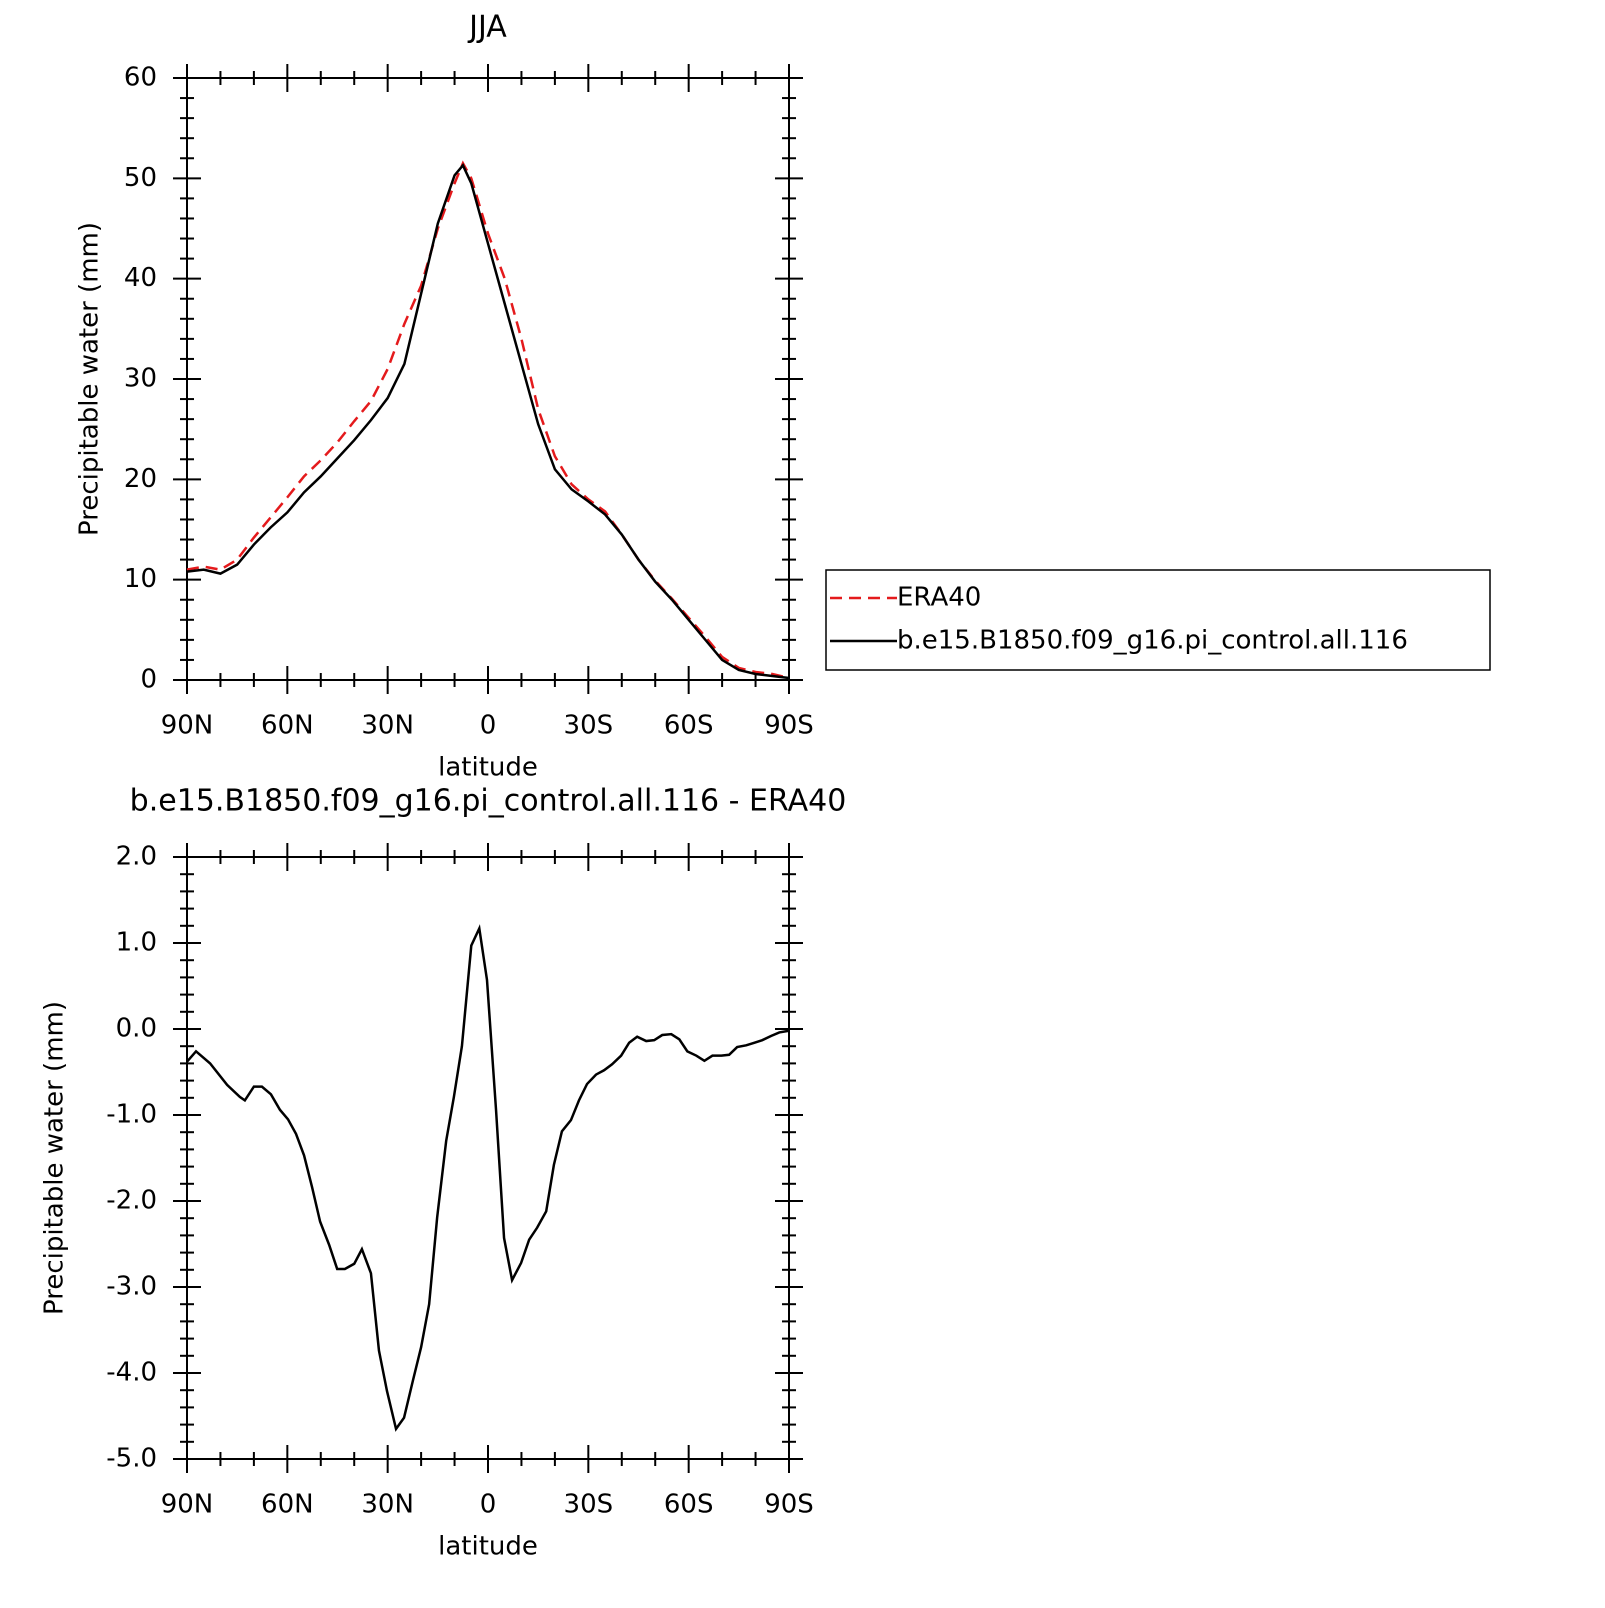 The height and width of the screenshot is (1608, 1605). I want to click on y-tick-label: -1.0, so click(131, 1115).